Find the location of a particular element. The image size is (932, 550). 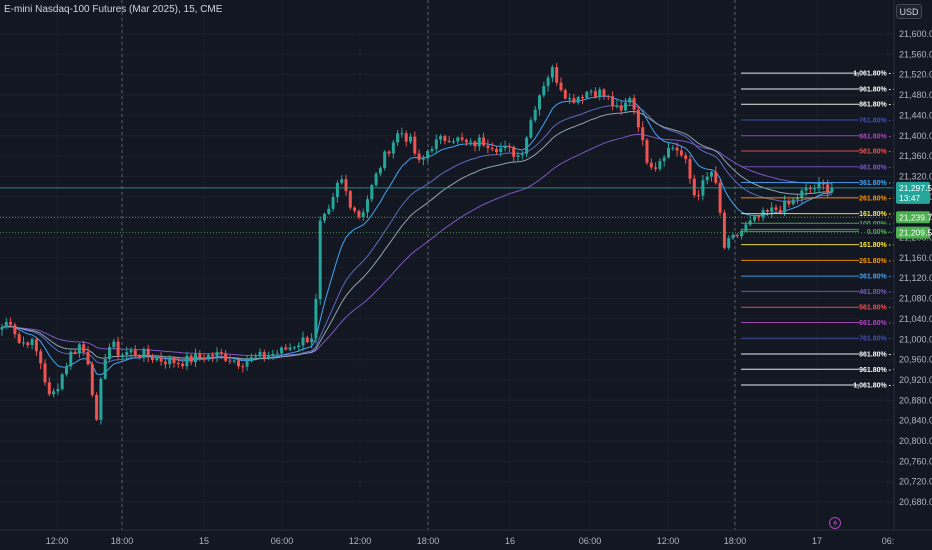

lightning-icon is located at coordinates (835, 523).